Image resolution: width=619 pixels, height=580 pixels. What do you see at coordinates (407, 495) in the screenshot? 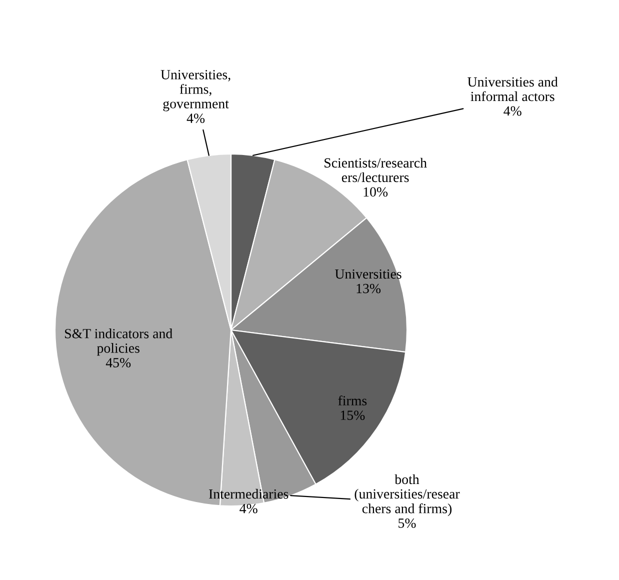
I see `slice-label: both (universities/resear chers and firms)` at bounding box center [407, 495].